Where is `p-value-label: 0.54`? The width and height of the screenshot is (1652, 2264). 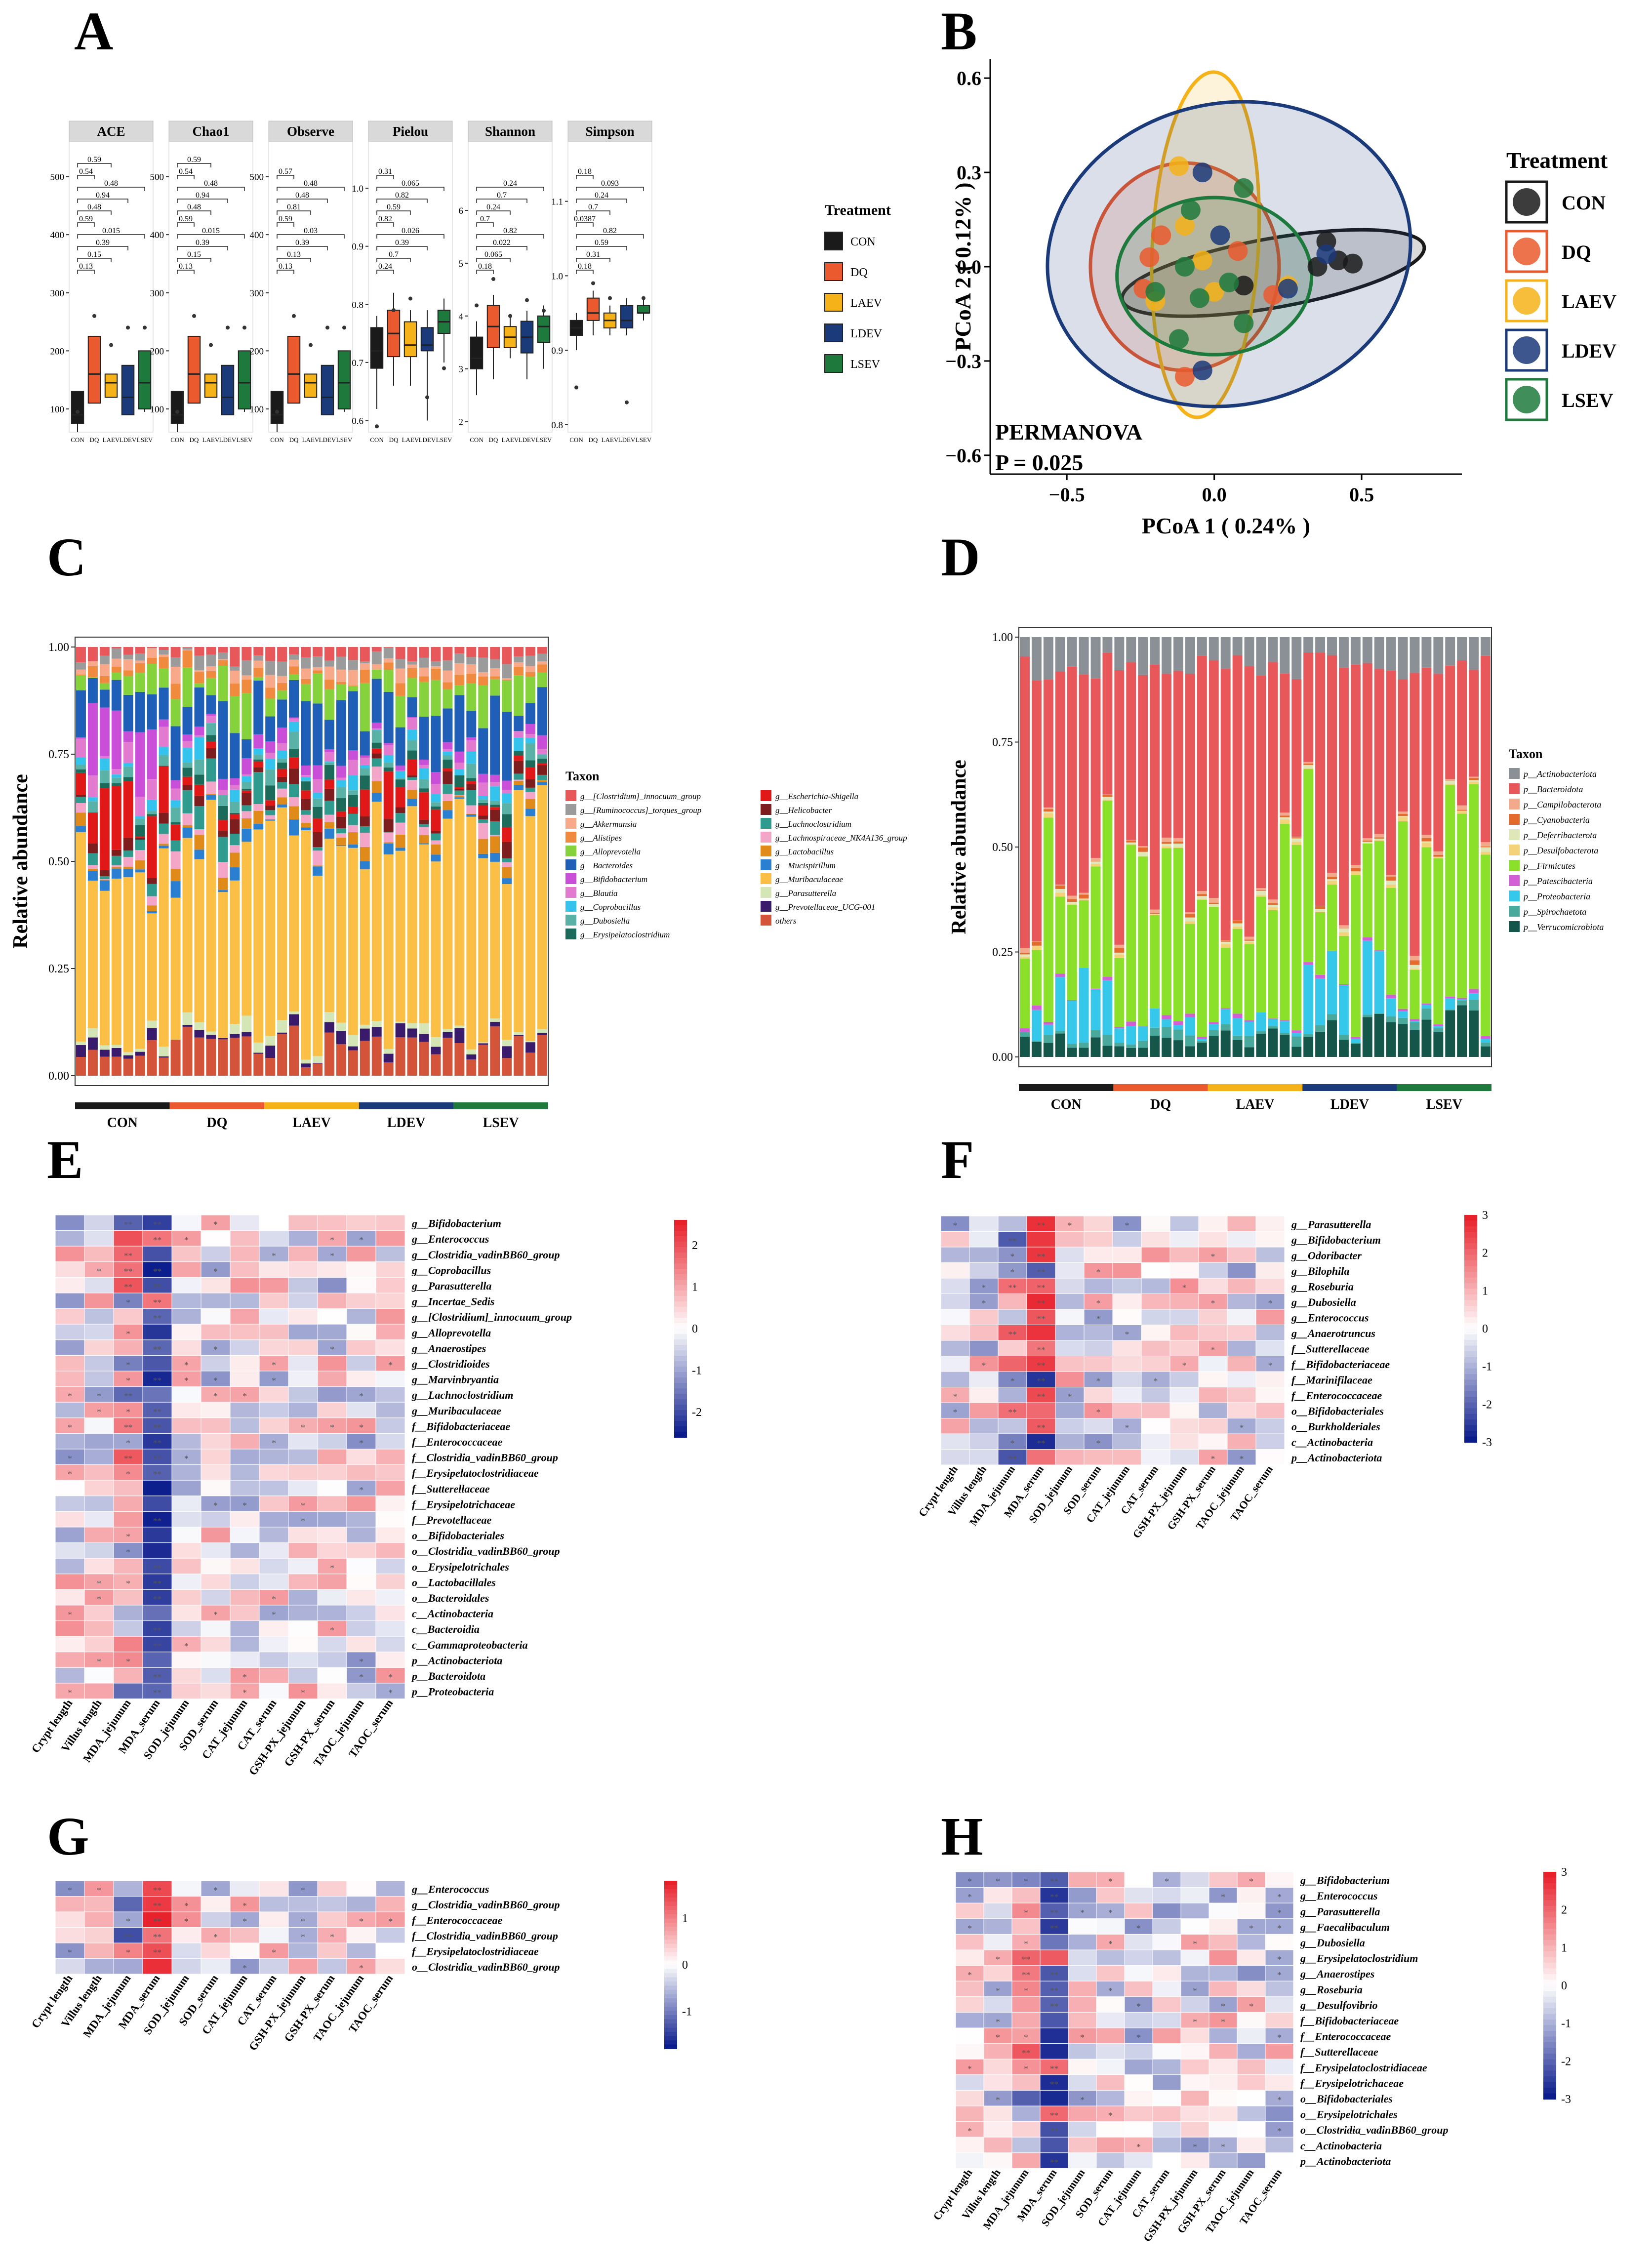
p-value-label: 0.54 is located at coordinates (86, 171).